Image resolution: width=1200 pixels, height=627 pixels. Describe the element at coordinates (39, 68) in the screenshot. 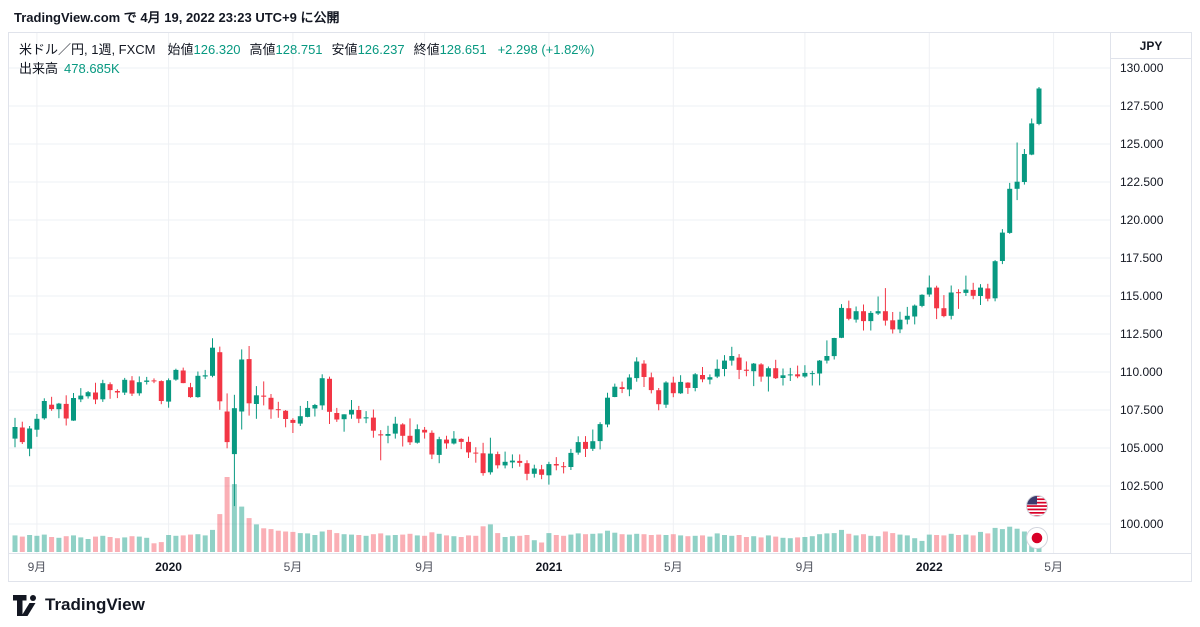

I see `volume-label: 出来高` at that location.